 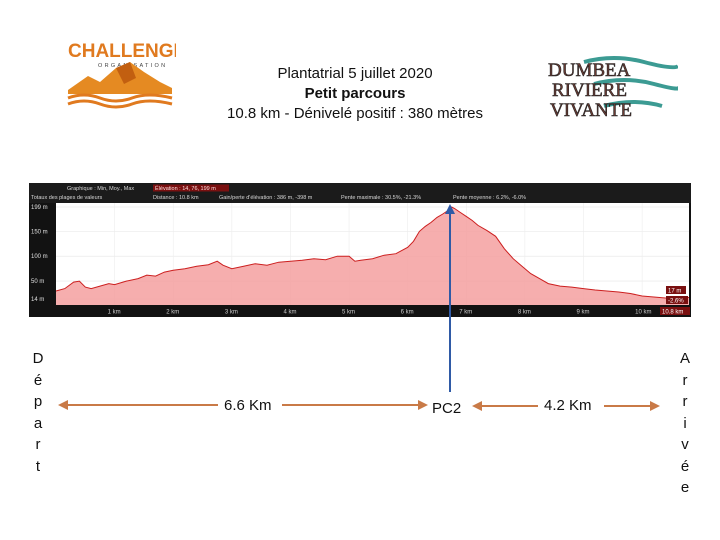 What do you see at coordinates (381, 198) in the screenshot?
I see `slope-max-label: Pente maximale : 30.5%, -21.3%` at bounding box center [381, 198].